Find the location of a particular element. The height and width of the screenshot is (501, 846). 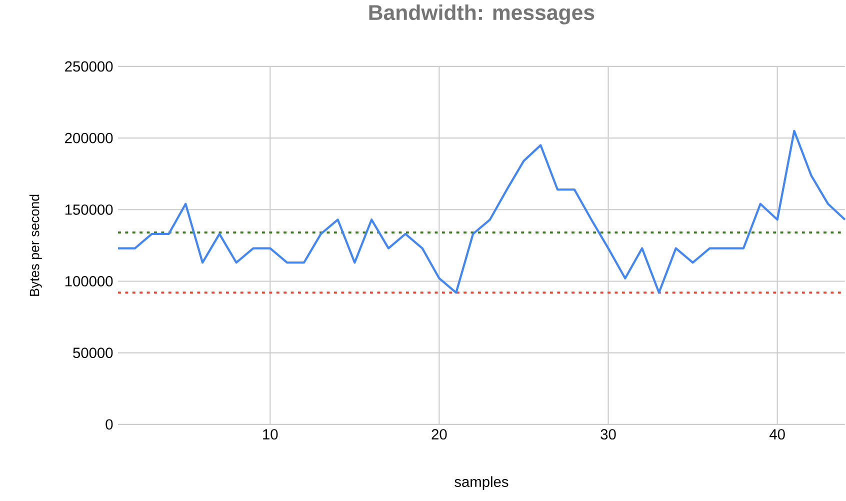

y-tick-label: 150000 is located at coordinates (89, 209).